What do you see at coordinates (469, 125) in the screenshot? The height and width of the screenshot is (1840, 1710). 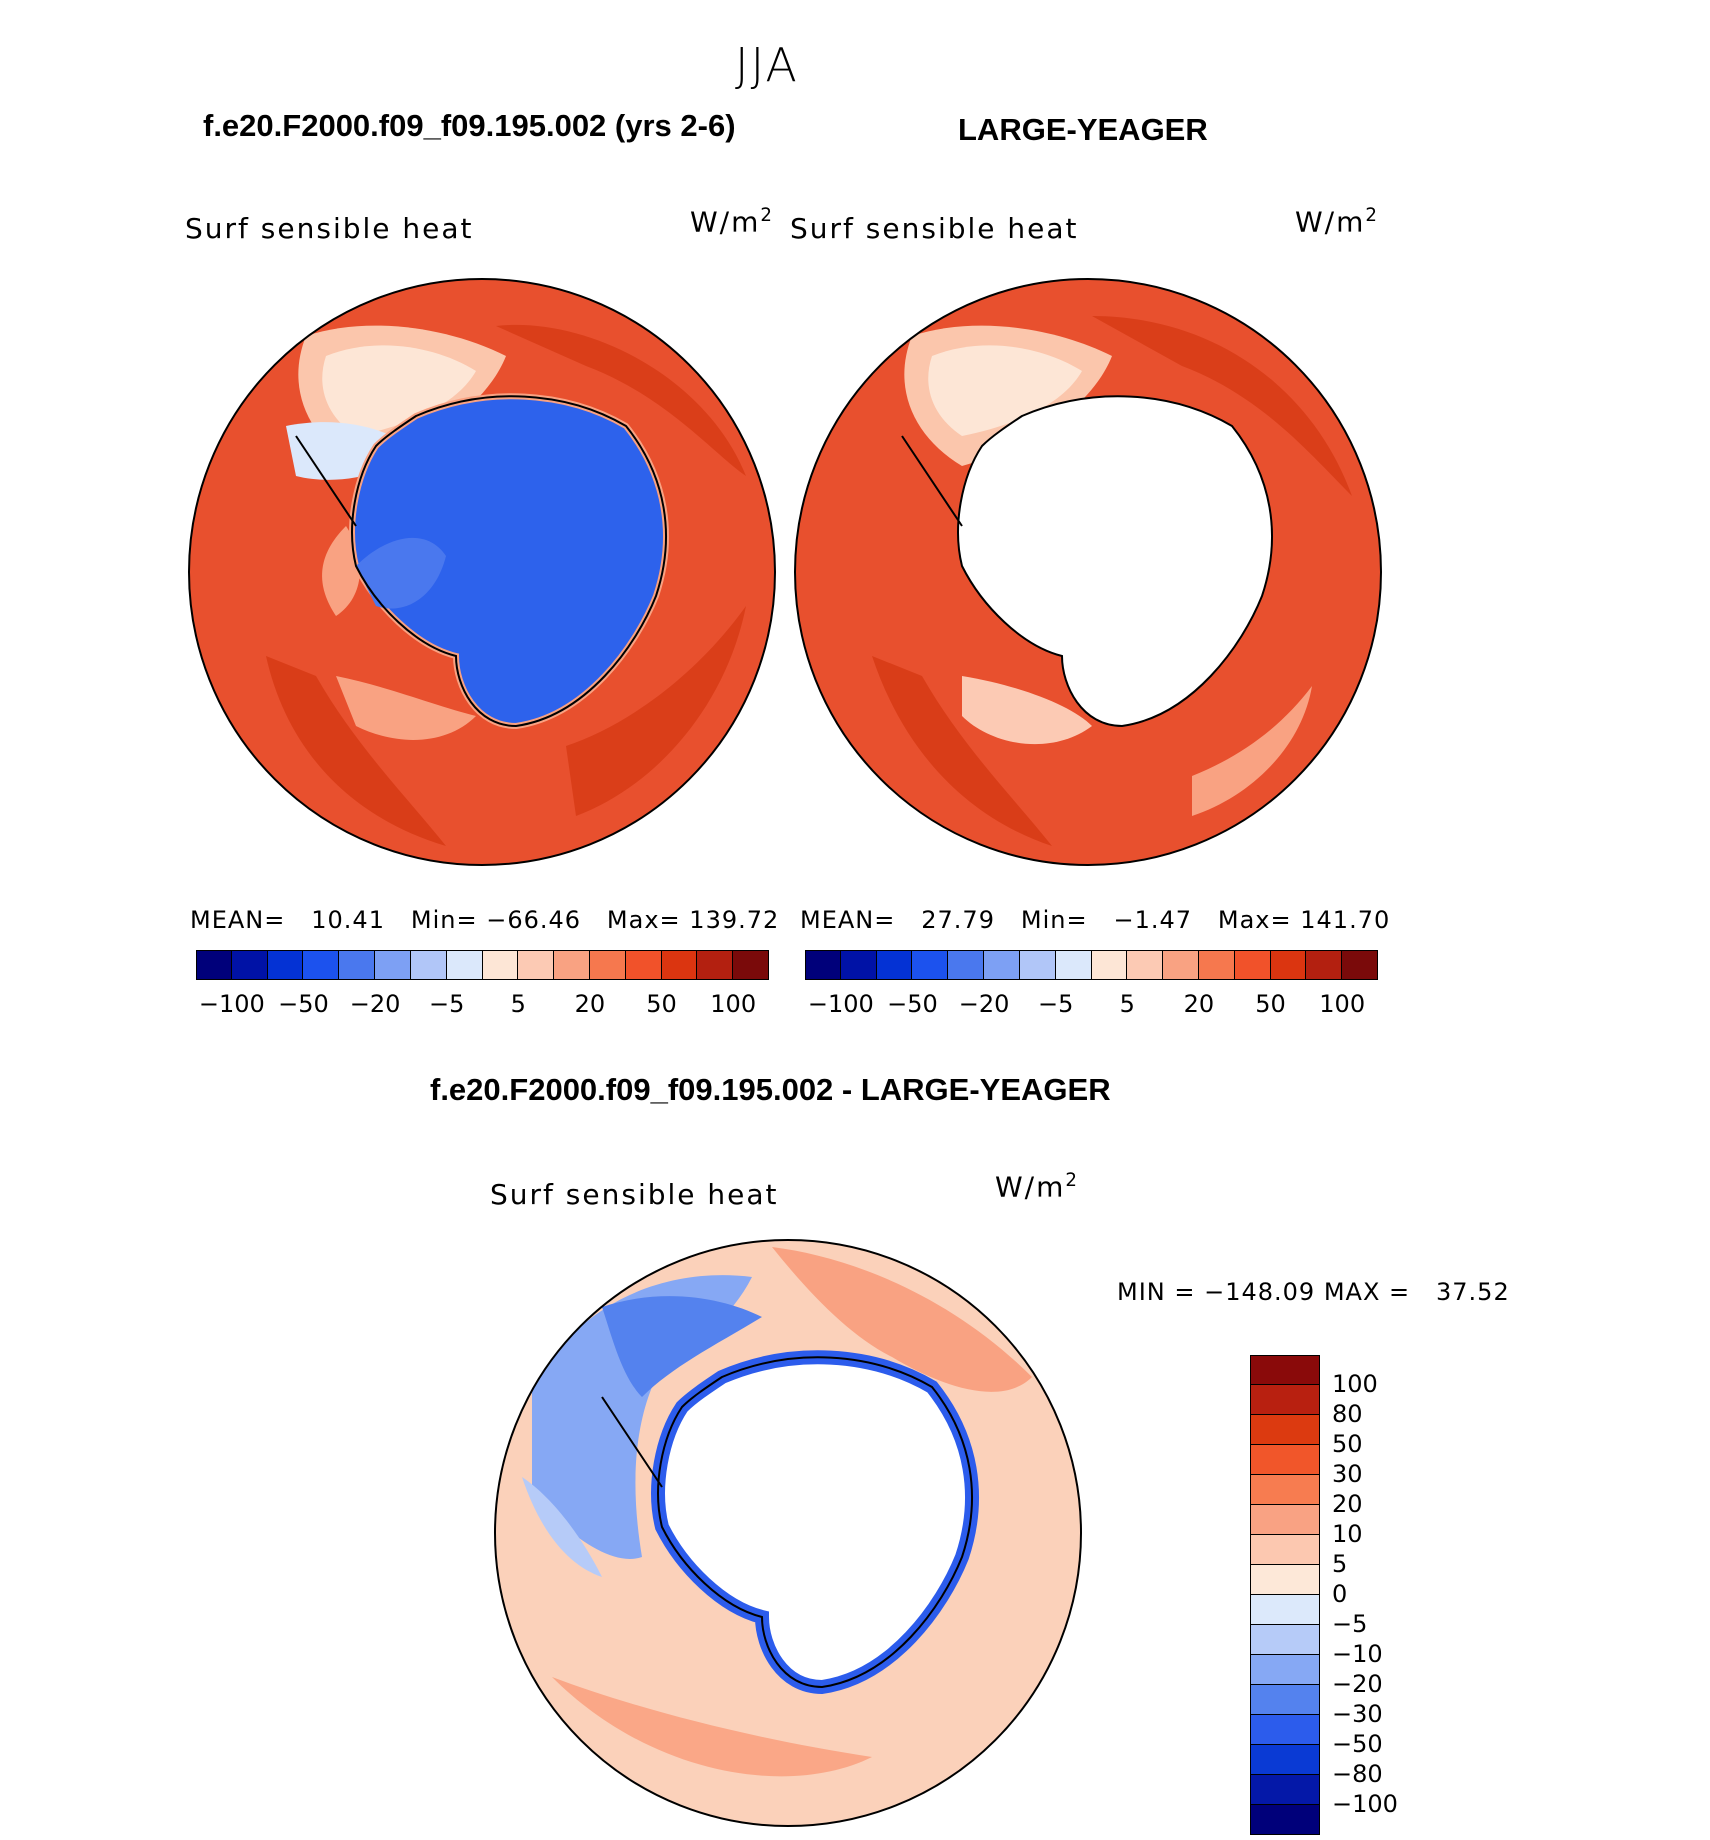 I see `panel1-case-title: f.e20.F2000.f09_f09.195.002 (yrs 2-6)` at bounding box center [469, 125].